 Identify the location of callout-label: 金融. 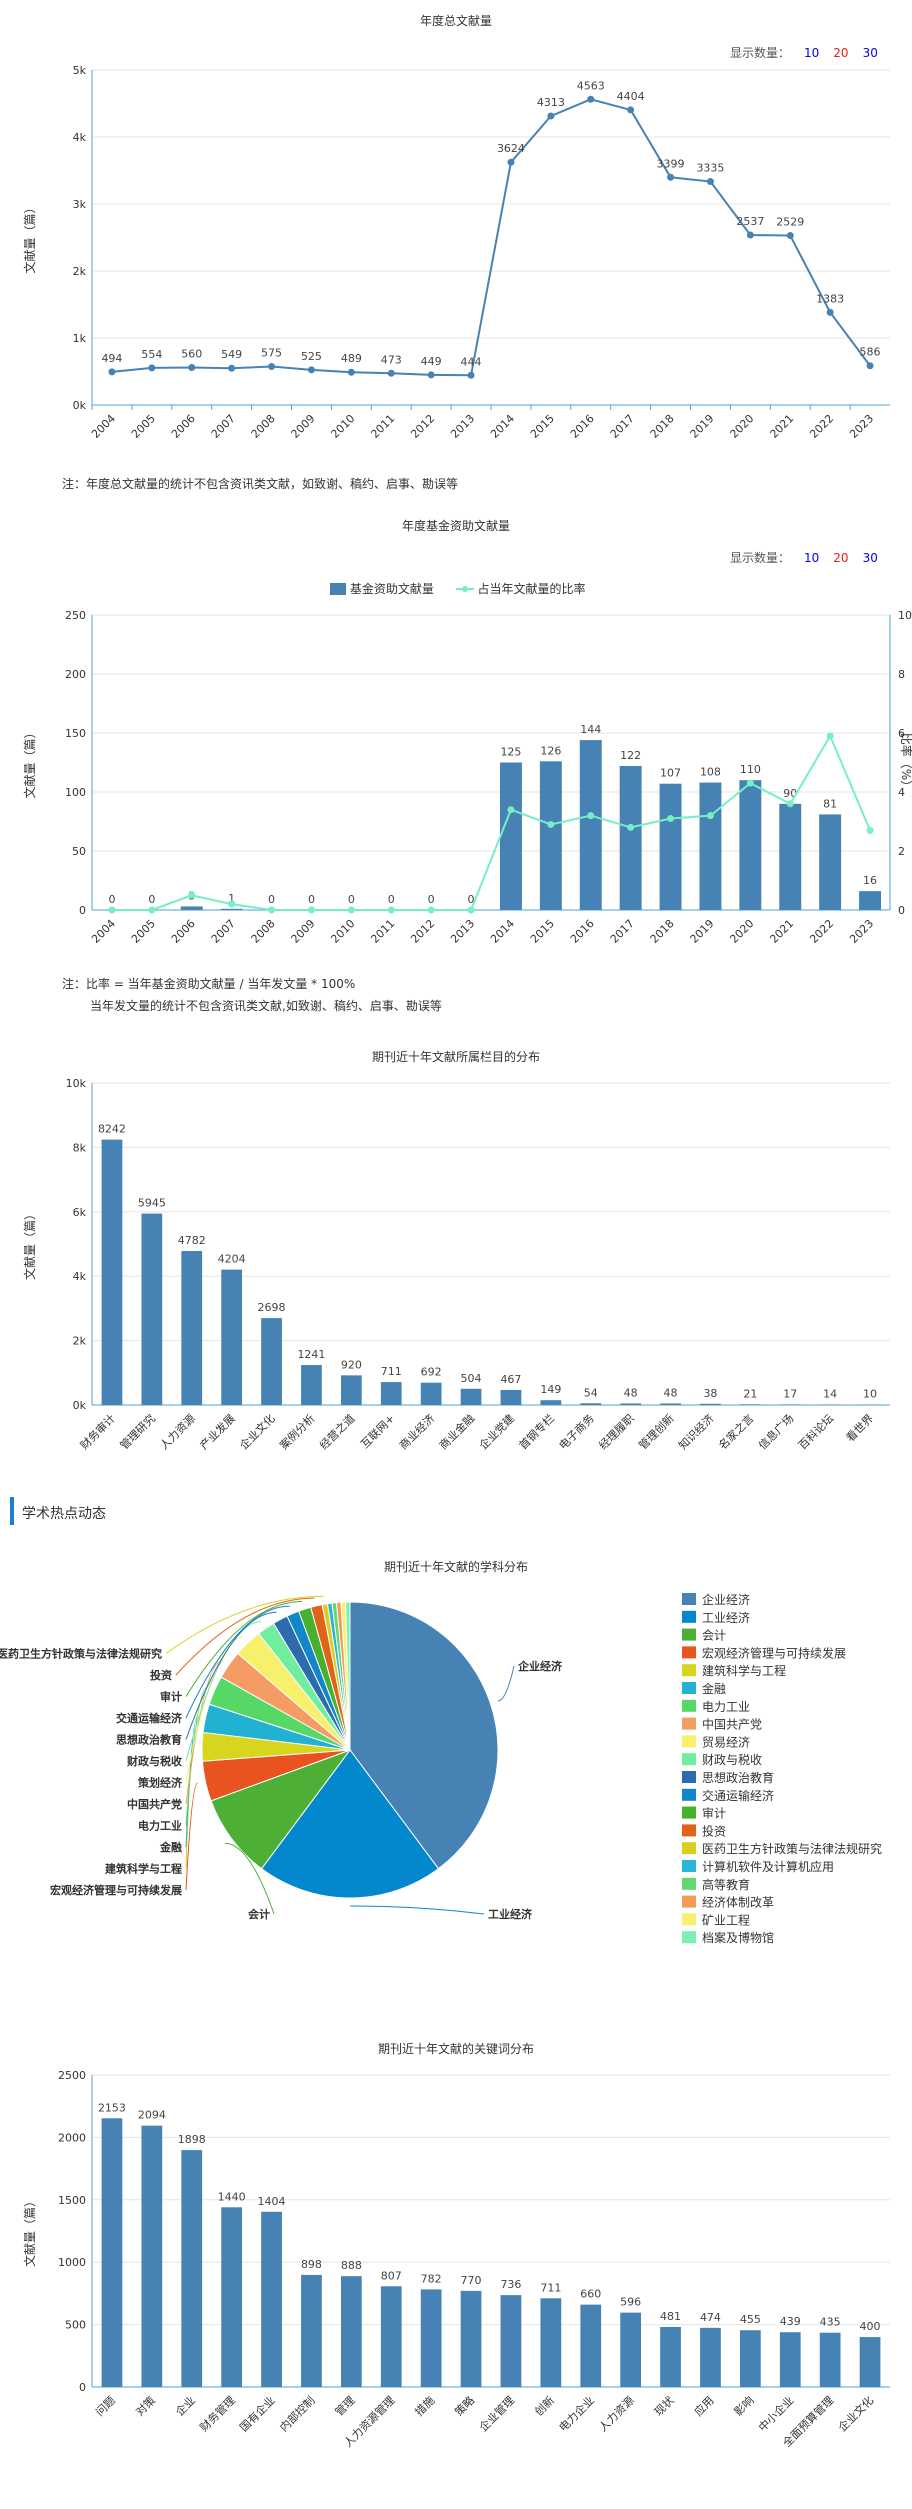
(170, 1847).